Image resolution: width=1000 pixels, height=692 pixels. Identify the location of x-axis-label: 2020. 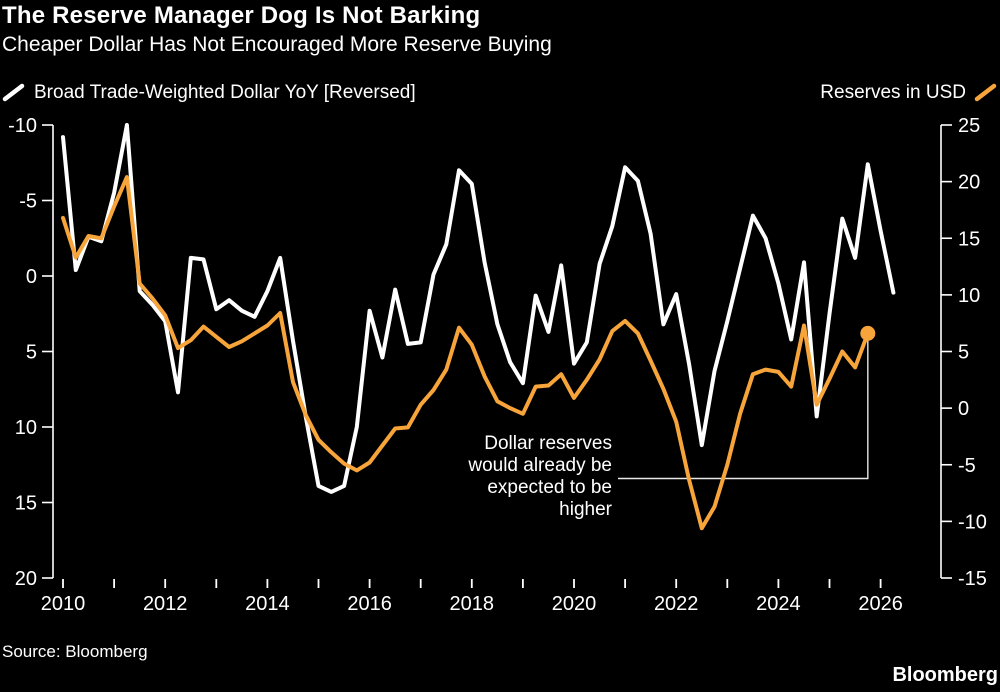
(574, 604).